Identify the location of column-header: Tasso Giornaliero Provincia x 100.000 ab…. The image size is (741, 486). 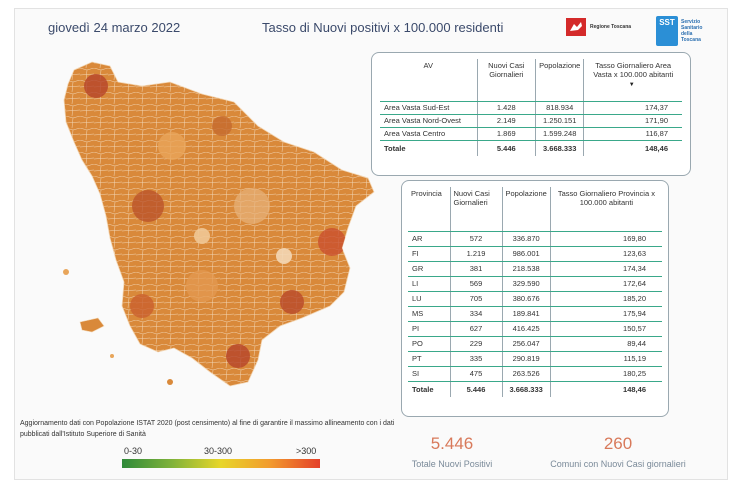
(605, 209).